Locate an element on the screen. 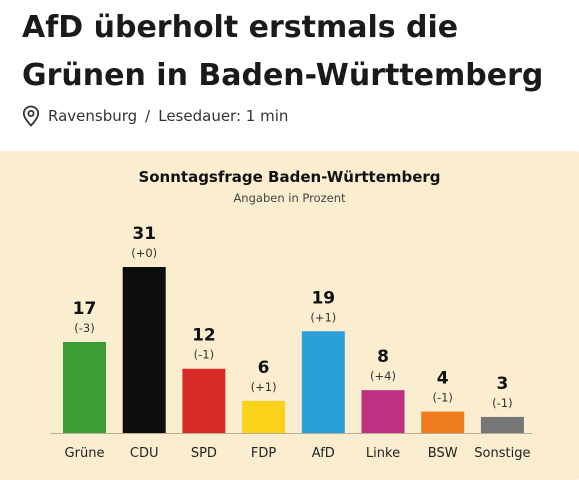  data-label-value: 3 is located at coordinates (502, 384).